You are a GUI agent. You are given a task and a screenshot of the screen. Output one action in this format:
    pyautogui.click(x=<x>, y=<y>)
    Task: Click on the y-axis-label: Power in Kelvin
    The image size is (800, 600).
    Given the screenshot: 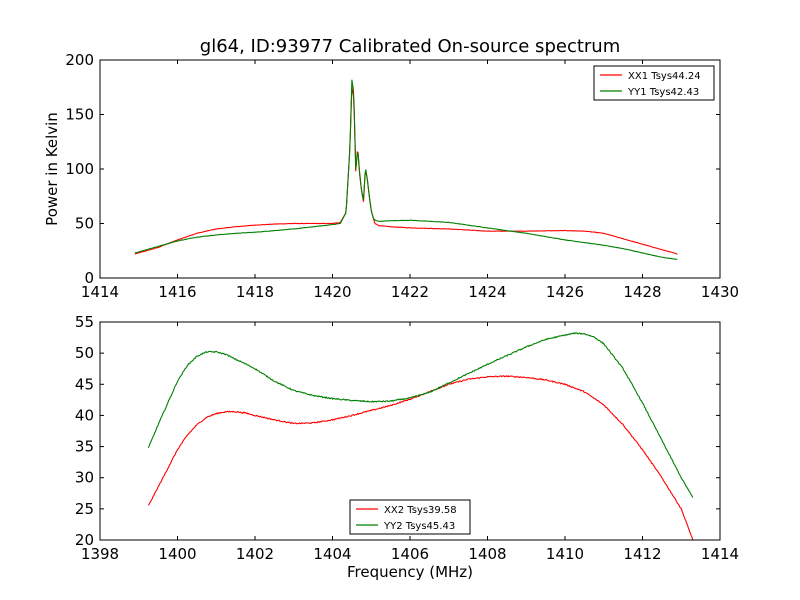 What is the action you would take?
    pyautogui.click(x=52, y=169)
    